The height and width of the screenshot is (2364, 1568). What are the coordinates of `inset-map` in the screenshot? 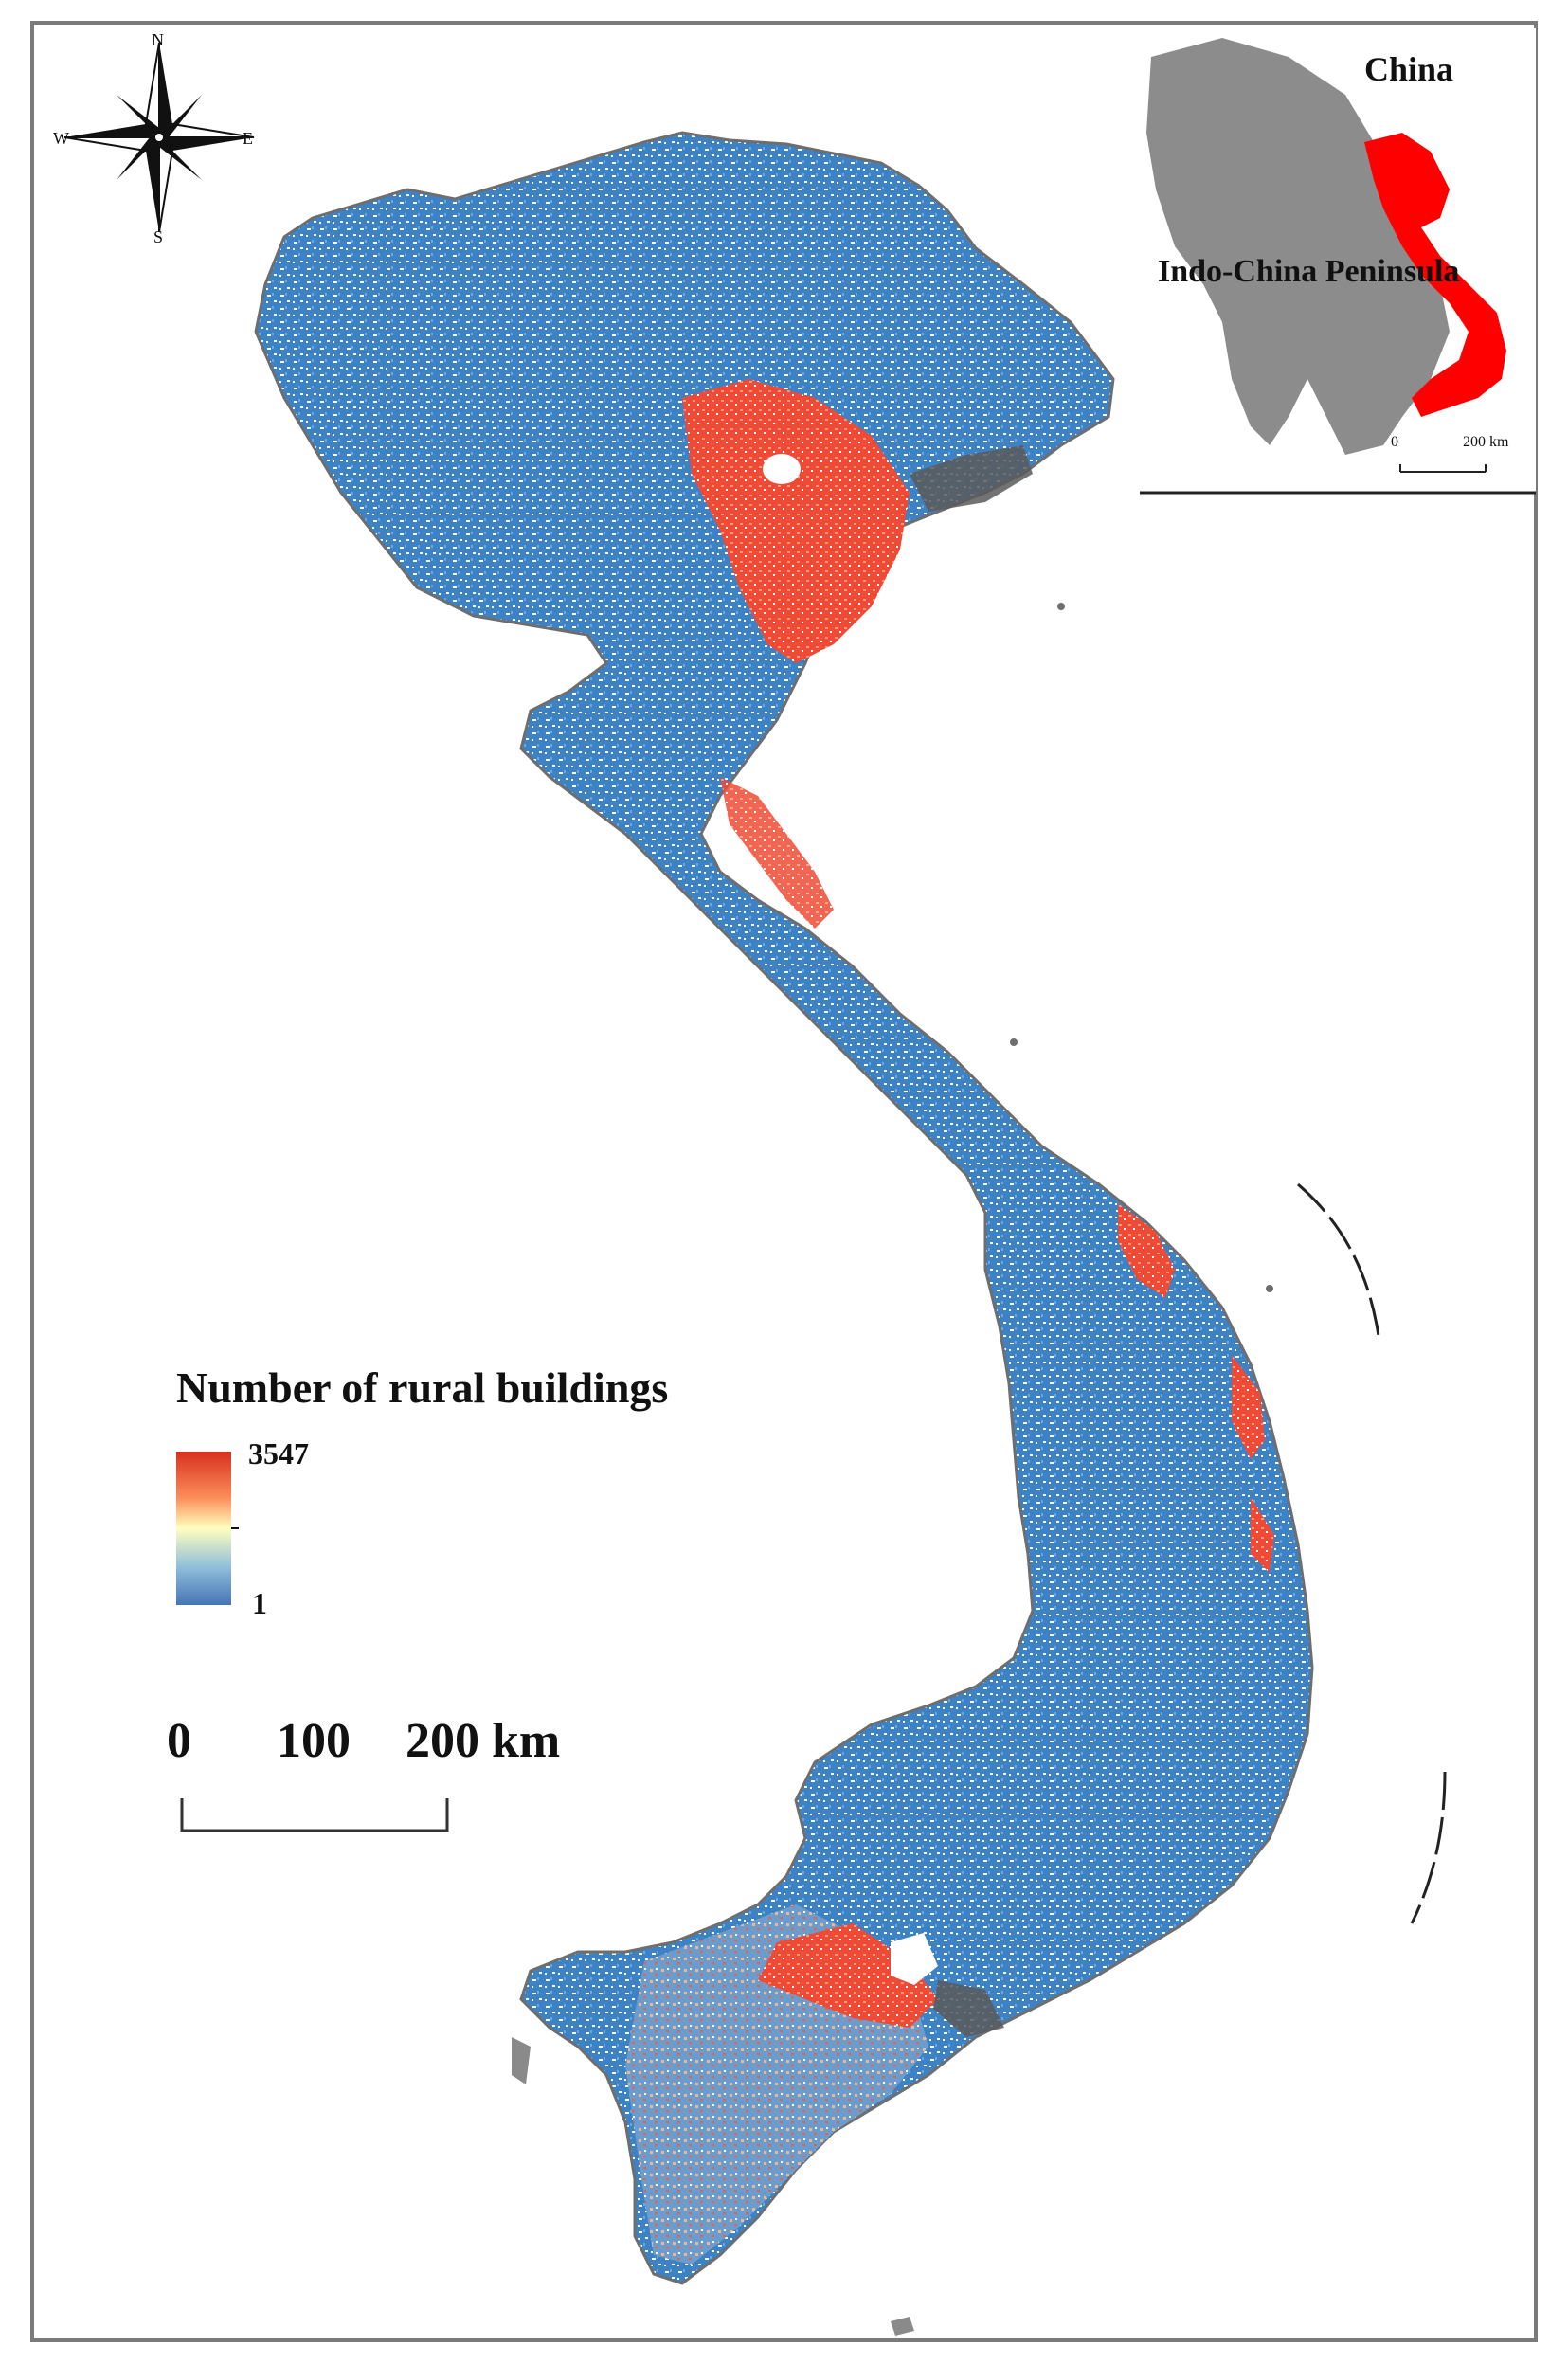 It's located at (1338, 261).